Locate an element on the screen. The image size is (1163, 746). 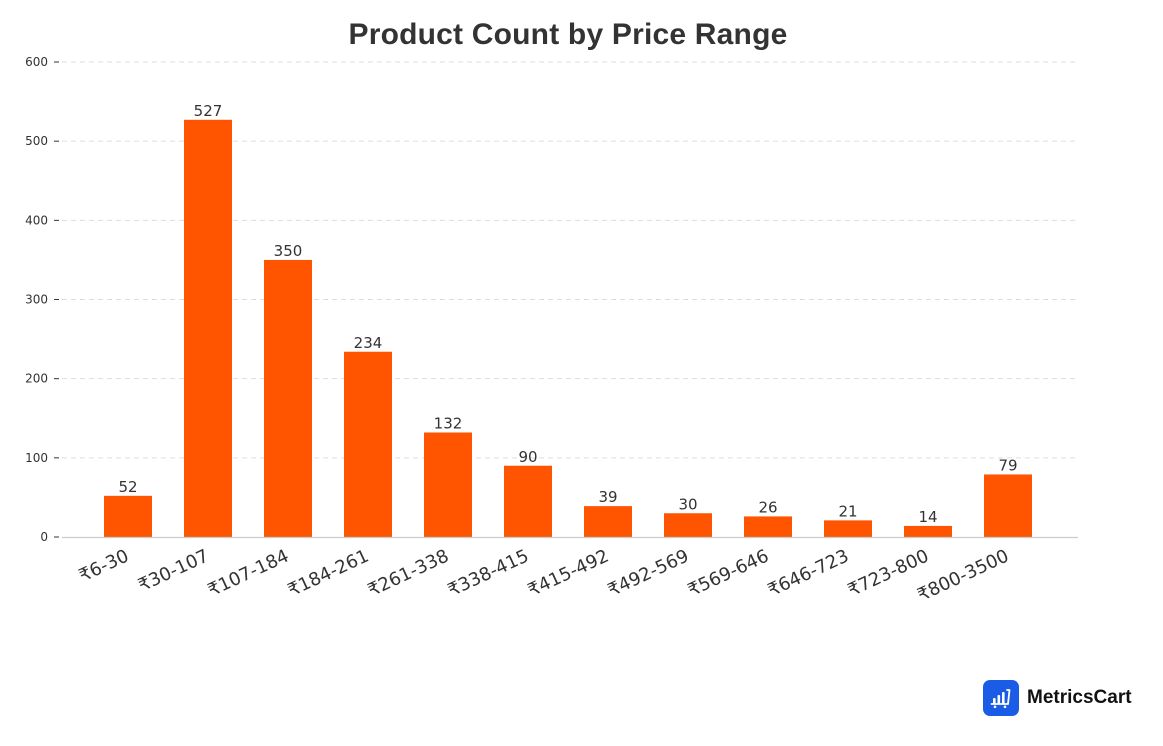
bar-chart-cart-icon is located at coordinates (1001, 698).